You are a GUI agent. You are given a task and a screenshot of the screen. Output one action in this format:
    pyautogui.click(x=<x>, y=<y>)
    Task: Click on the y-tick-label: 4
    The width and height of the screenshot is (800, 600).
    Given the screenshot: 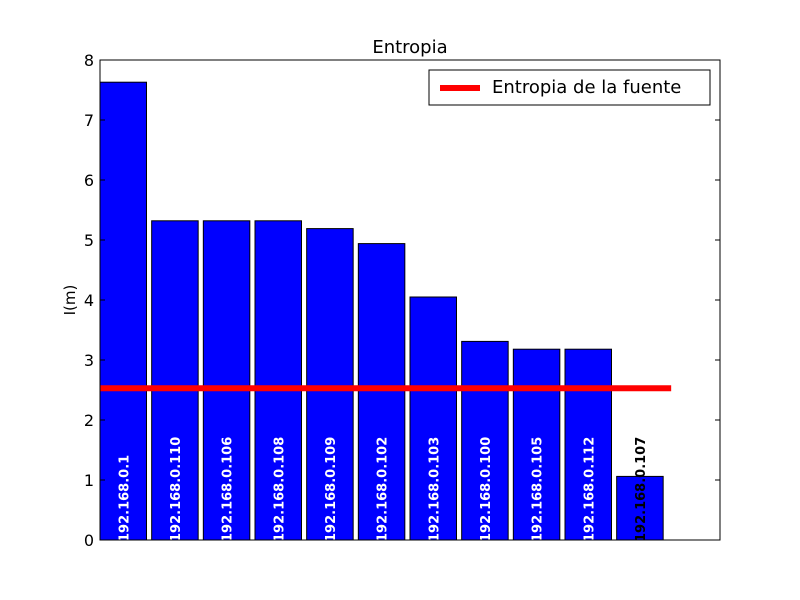 What is the action you would take?
    pyautogui.click(x=89, y=300)
    